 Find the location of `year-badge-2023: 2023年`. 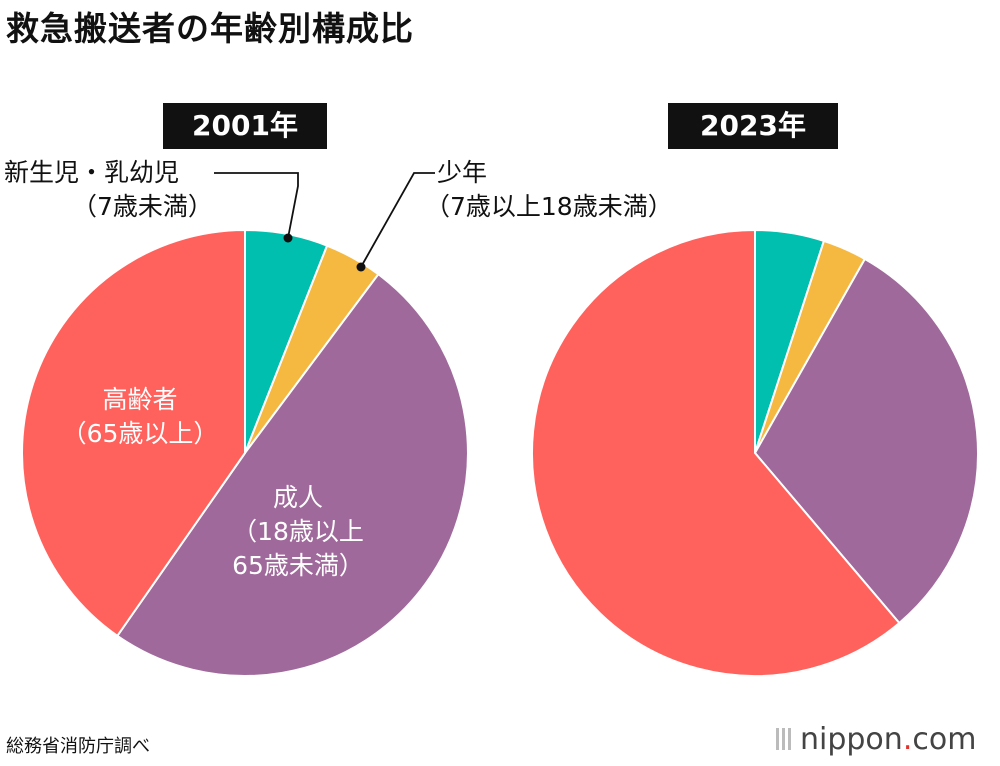

year-badge-2023: 2023年 is located at coordinates (753, 126).